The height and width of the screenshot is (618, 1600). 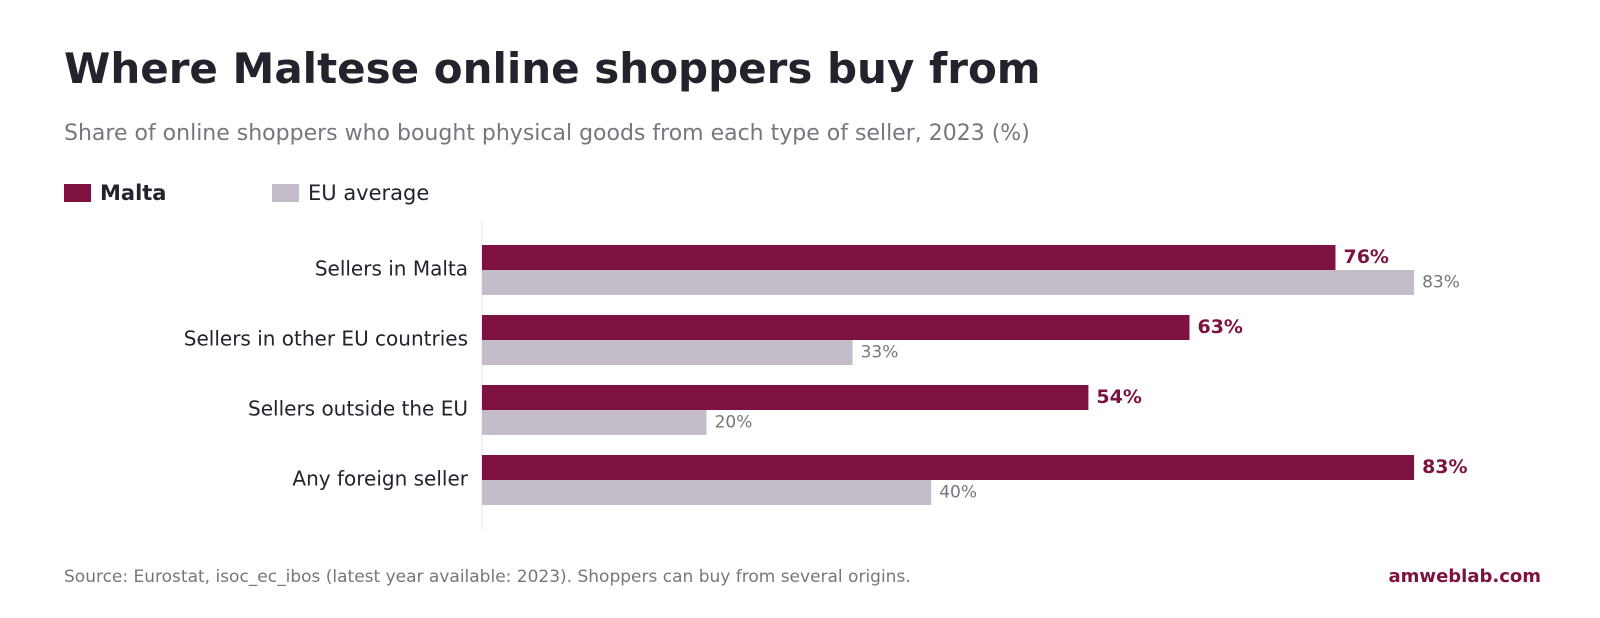 What do you see at coordinates (133, 193) in the screenshot?
I see `legend-label-malta: Malta` at bounding box center [133, 193].